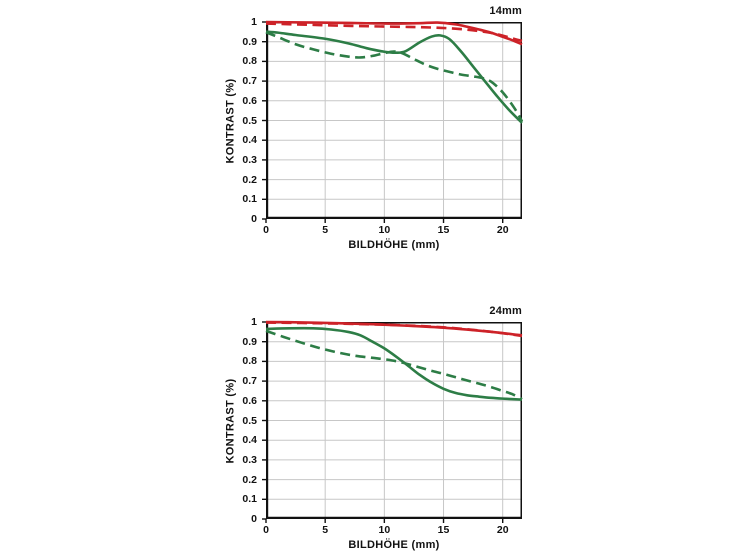  I want to click on chart-title-14mm: 14mm, so click(505, 11).